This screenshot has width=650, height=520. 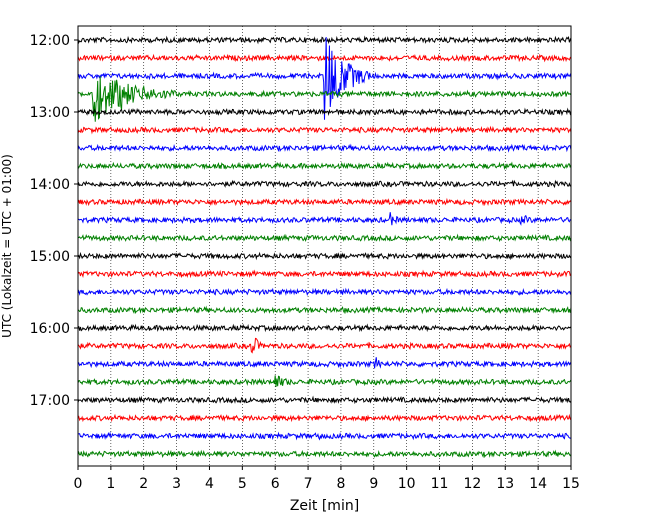 I want to click on x-tick-label: 7, so click(x=308, y=484).